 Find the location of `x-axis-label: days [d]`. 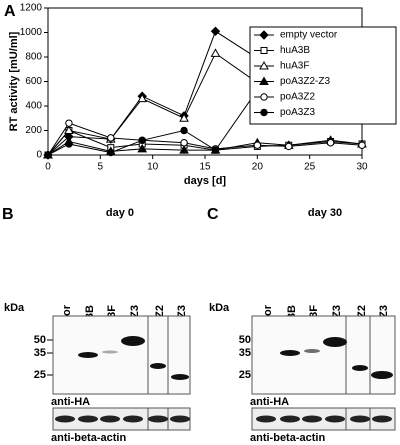

x-axis-label: days [d] is located at coordinates (205, 181).